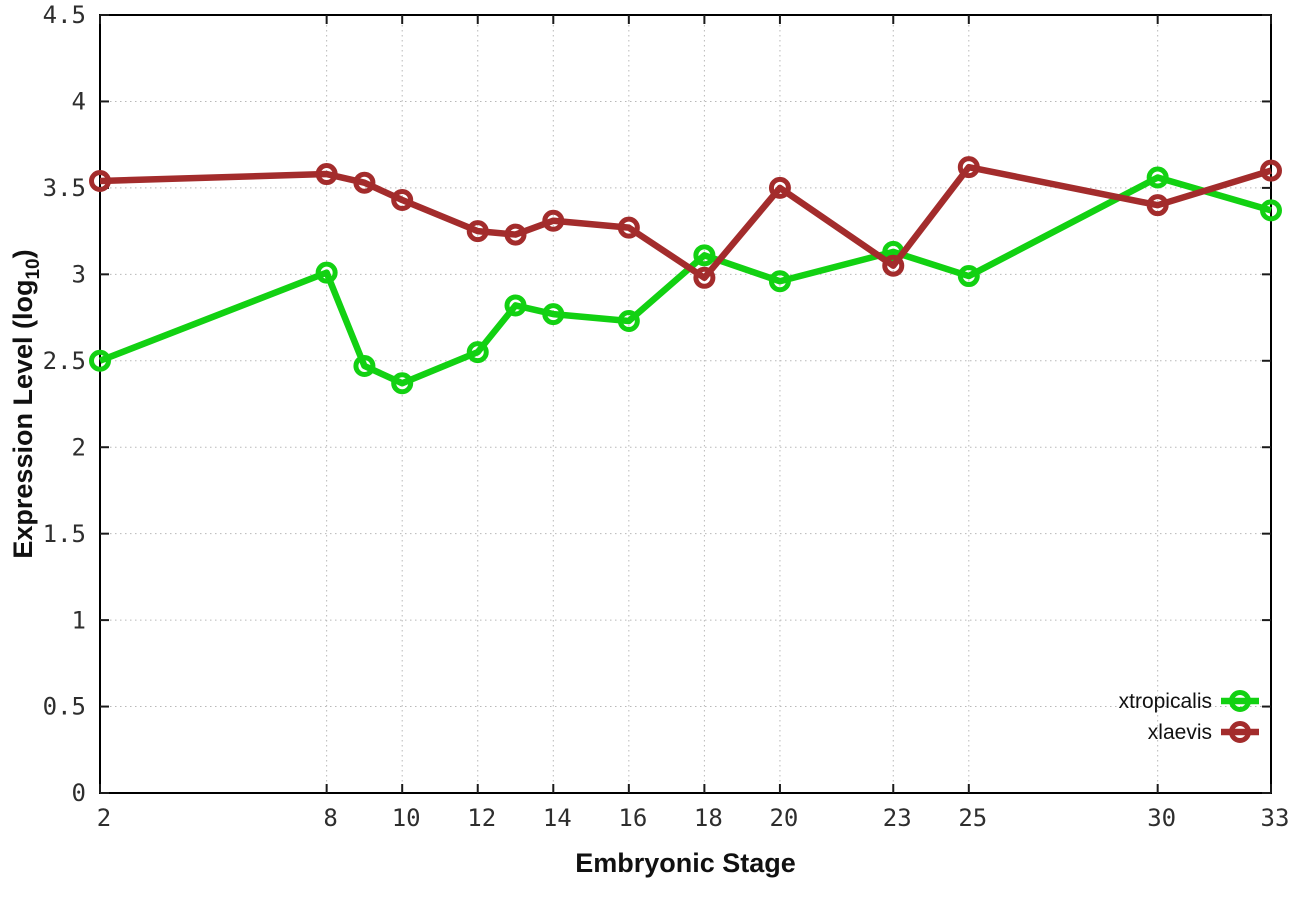 This screenshot has width=1296, height=907. Describe the element at coordinates (1189, 717) in the screenshot. I see `legend: xtropicalis xlaevis` at that location.